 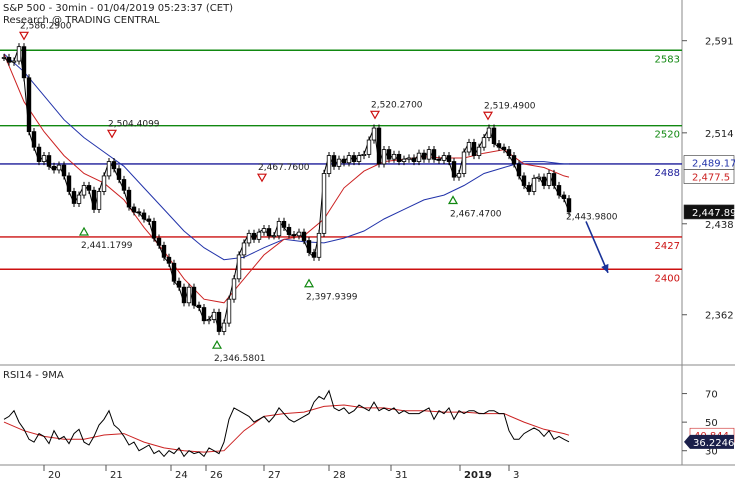 What do you see at coordinates (339, 475) in the screenshot?
I see `x-tick-label: 28` at bounding box center [339, 475].